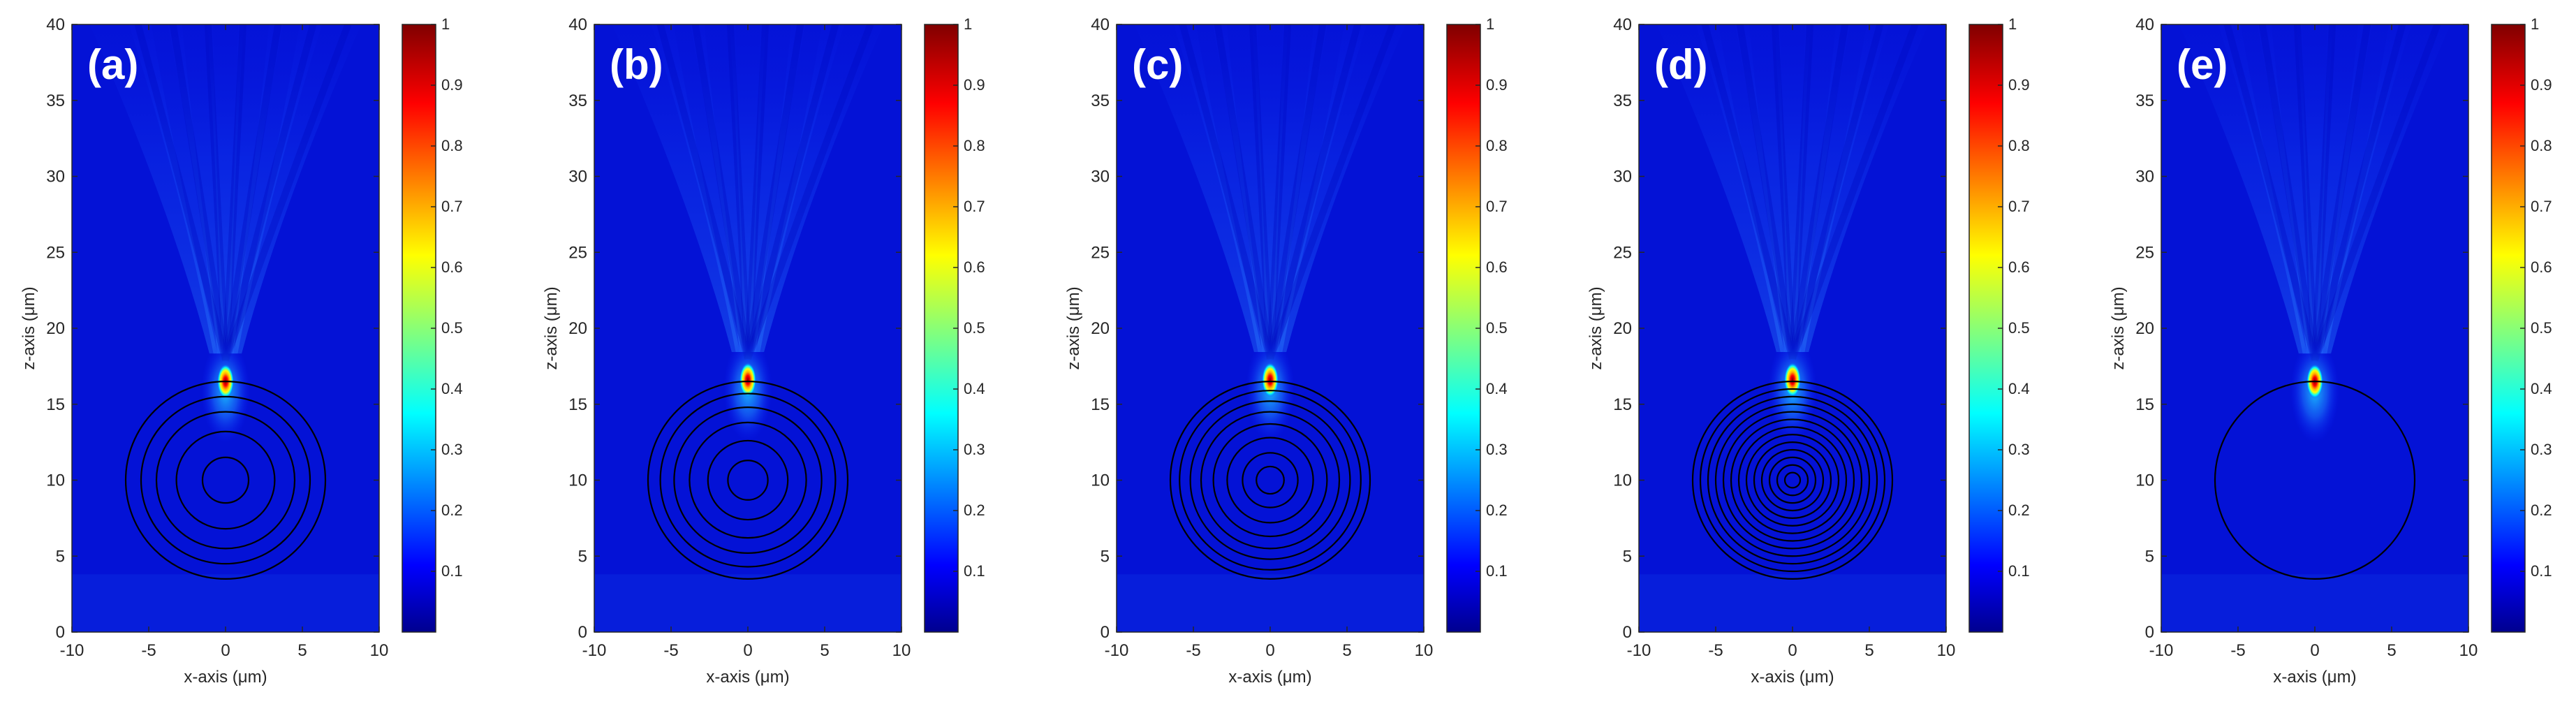 The height and width of the screenshot is (711, 2576). What do you see at coordinates (2202, 64) in the screenshot?
I see `panel-label: (e)` at bounding box center [2202, 64].